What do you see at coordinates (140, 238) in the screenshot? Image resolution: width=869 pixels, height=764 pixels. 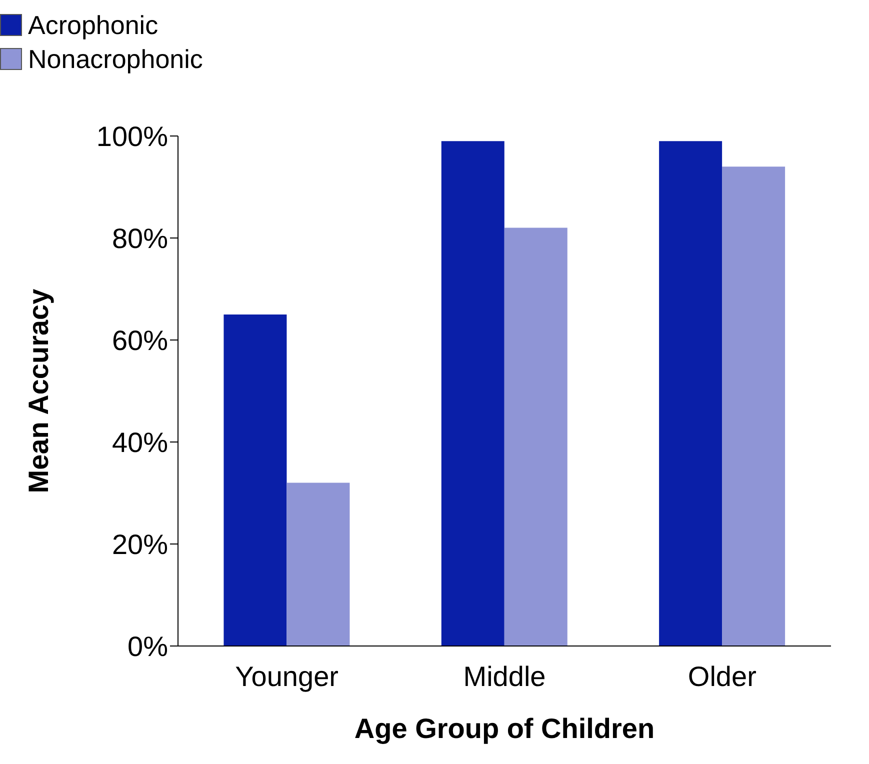 I see `y-tick-label: 80%` at bounding box center [140, 238].